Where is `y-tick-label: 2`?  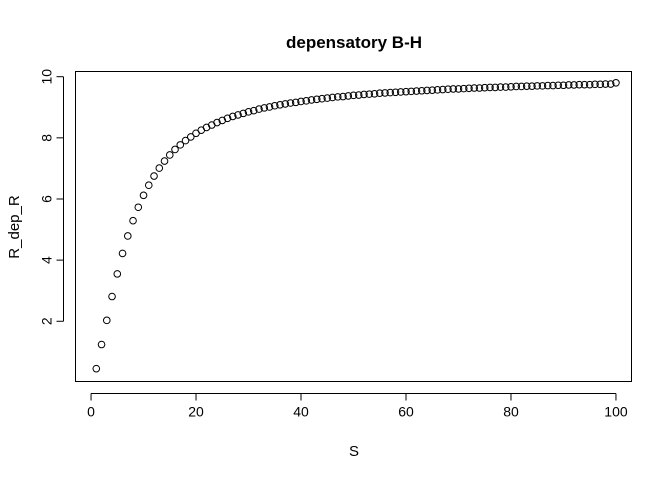
y-tick-label: 2 is located at coordinates (47, 321).